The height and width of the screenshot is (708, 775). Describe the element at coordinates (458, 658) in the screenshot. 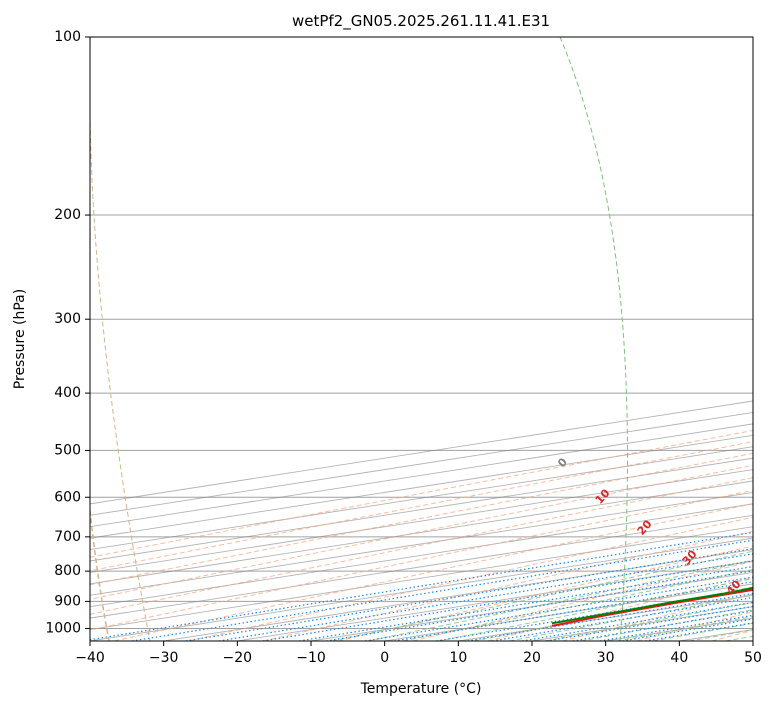

I see `x-tick-label: 10` at that location.